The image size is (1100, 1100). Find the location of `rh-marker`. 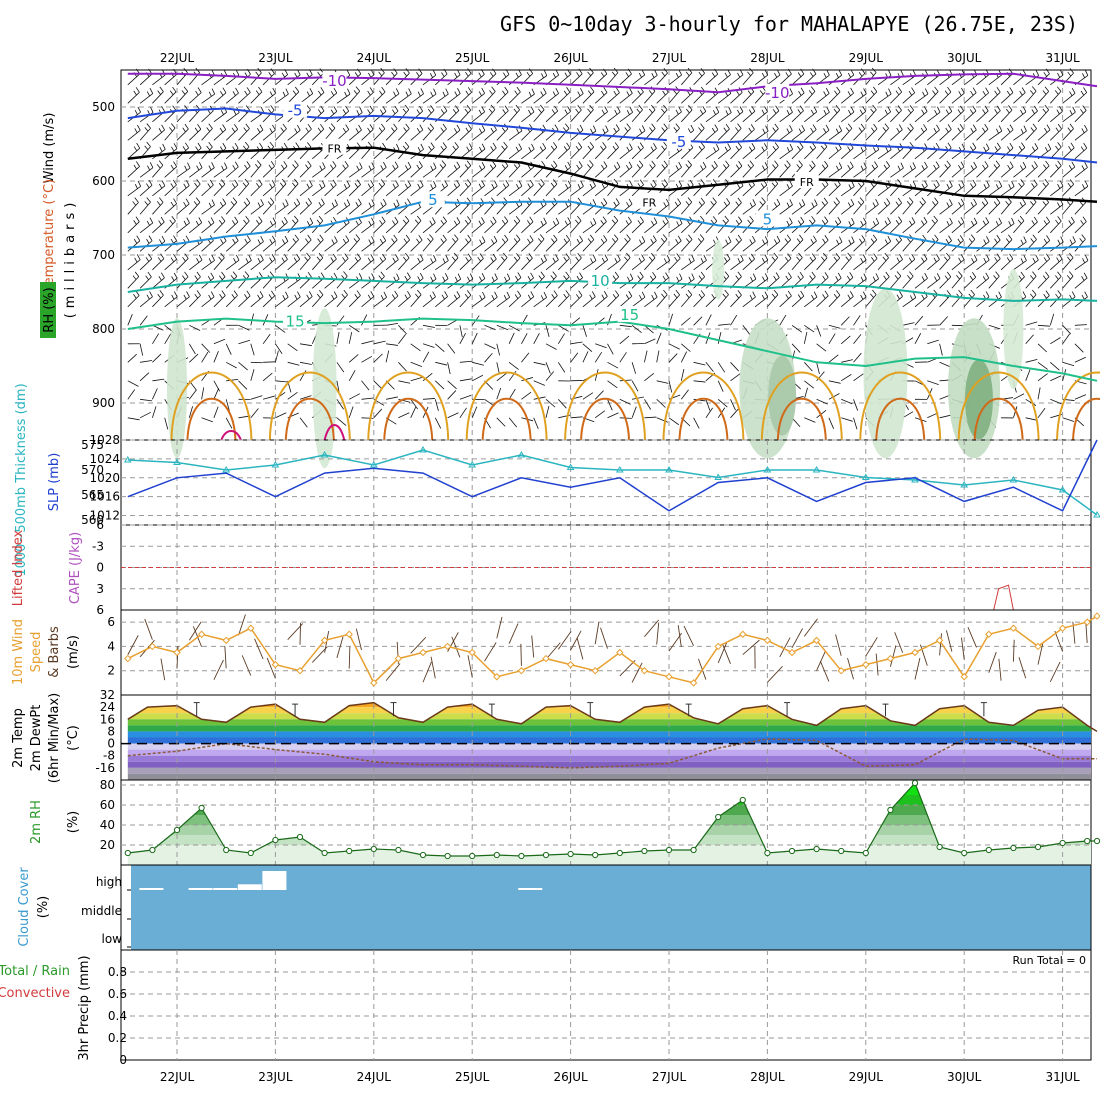

rh-marker is located at coordinates (644, 851).